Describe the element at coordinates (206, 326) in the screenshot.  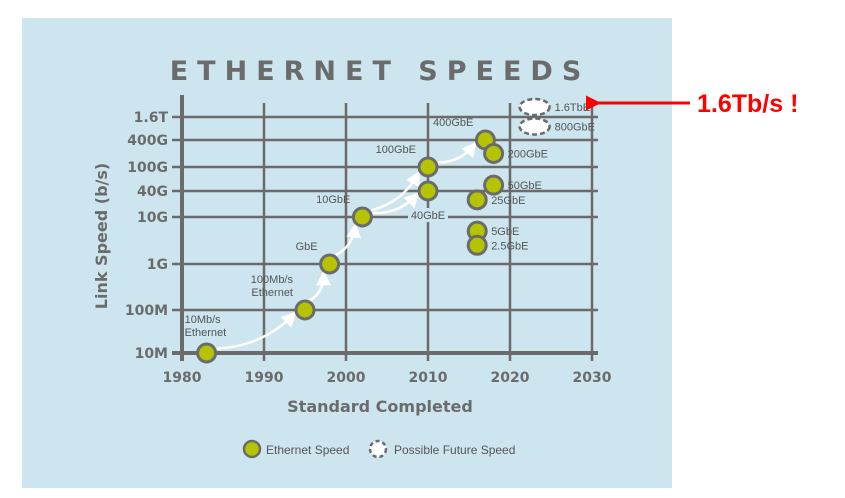
I see `point-label: 10Mb/s Ethernet` at that location.